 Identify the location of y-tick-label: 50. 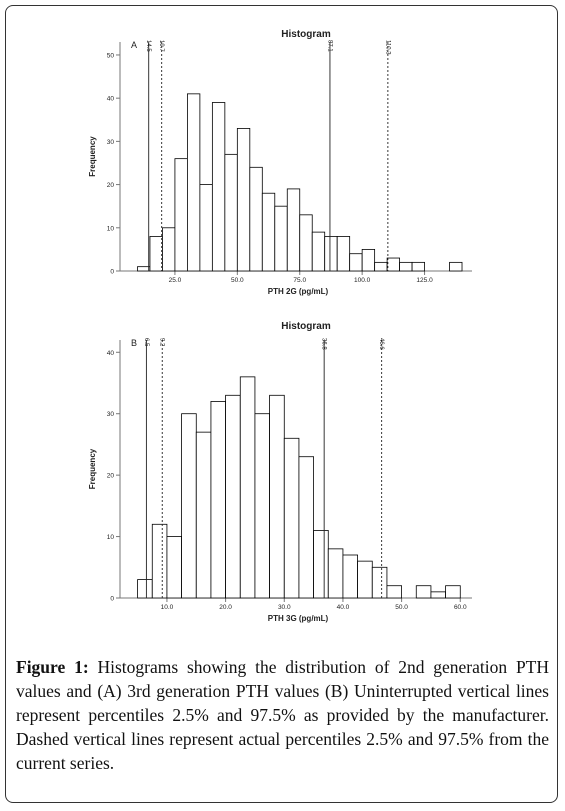
(111, 55).